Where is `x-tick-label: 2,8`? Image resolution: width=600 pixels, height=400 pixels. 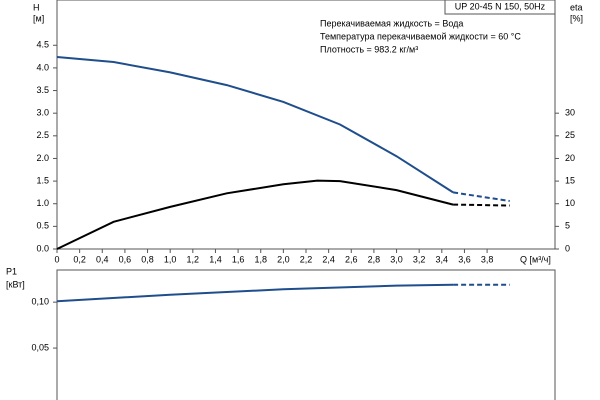
x-tick-label: 2,8 is located at coordinates (374, 259).